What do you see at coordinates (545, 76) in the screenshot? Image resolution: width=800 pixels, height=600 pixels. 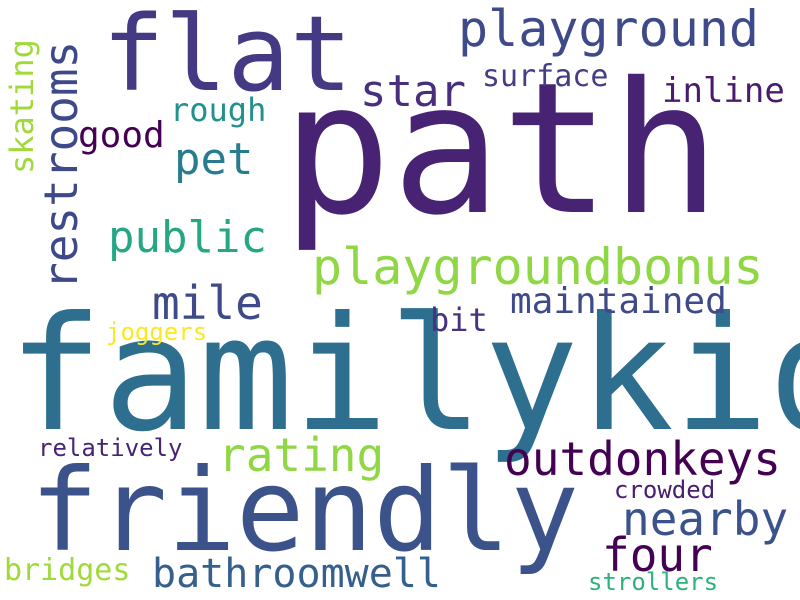 I see `word-surface: surface` at bounding box center [545, 76].